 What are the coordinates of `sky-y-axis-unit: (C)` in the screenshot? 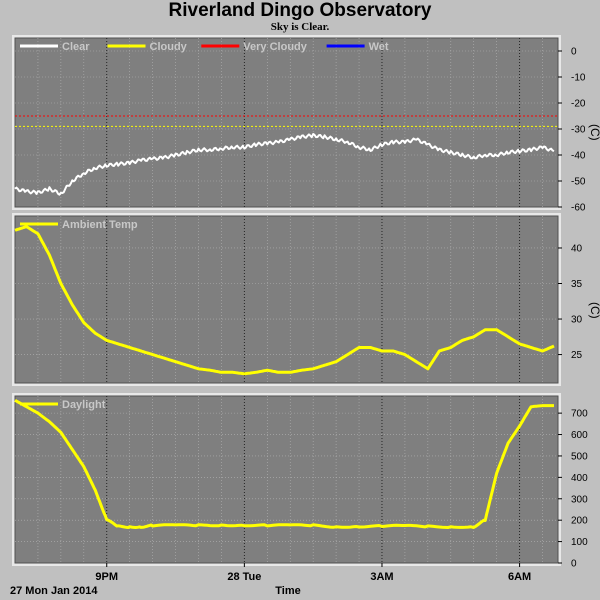 It's located at (594, 132).